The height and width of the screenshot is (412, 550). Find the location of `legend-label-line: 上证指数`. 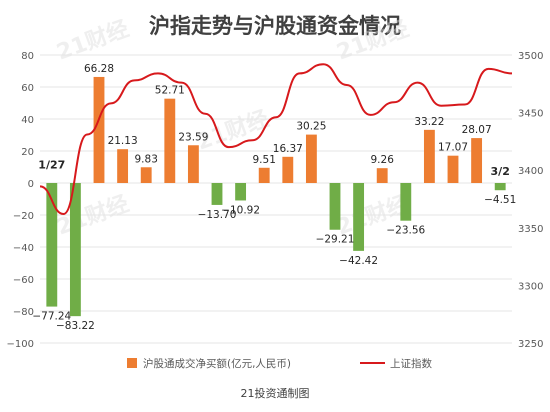

legend-label-line: 上证指数 is located at coordinates (411, 363).